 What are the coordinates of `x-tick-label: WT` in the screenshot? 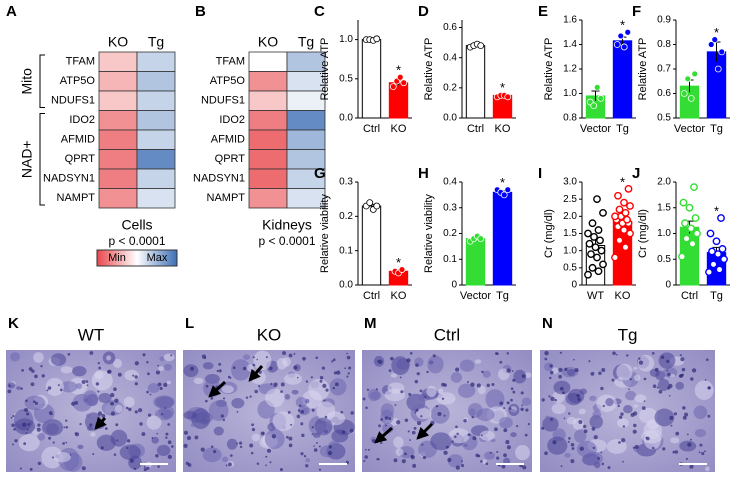 It's located at (595, 296).